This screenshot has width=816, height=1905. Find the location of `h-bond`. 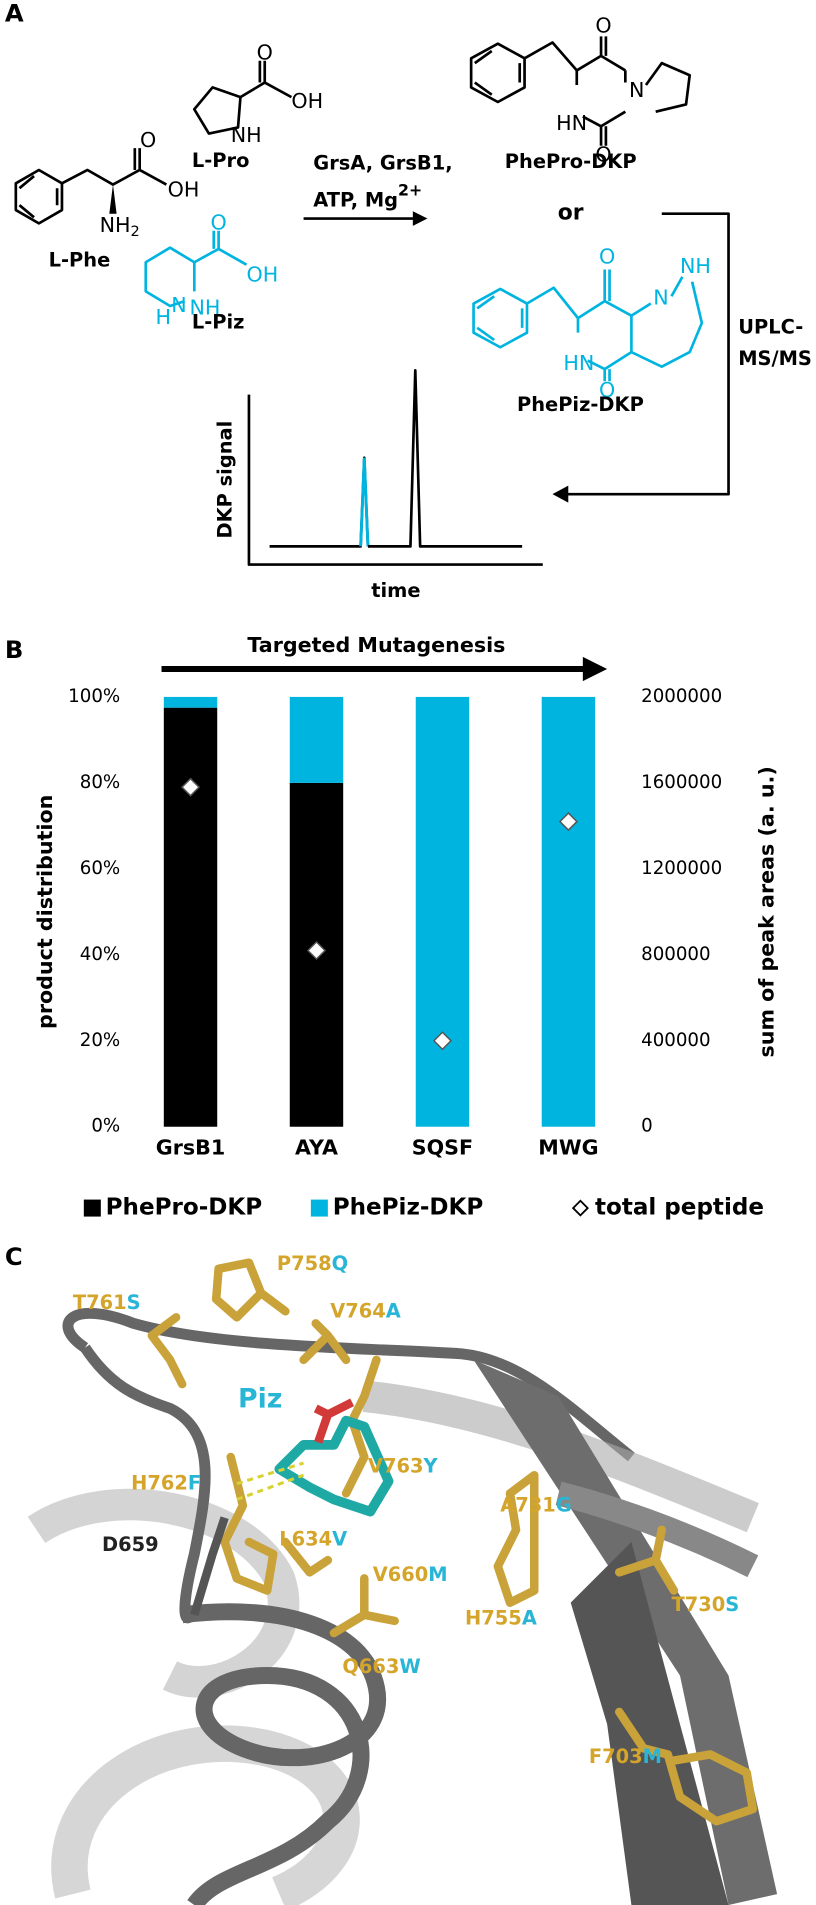

h-bond is located at coordinates (270, 1481).